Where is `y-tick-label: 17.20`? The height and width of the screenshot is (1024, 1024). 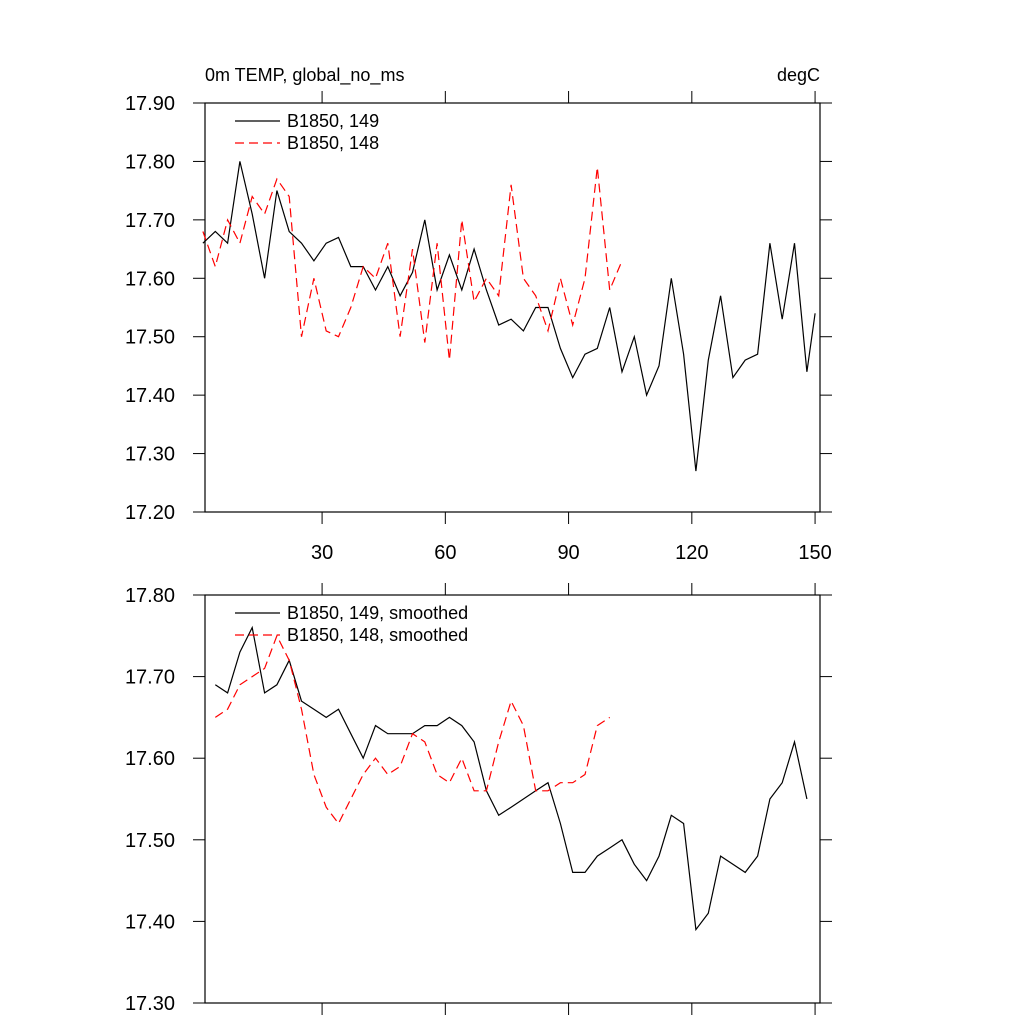
y-tick-label: 17.20 is located at coordinates (150, 513).